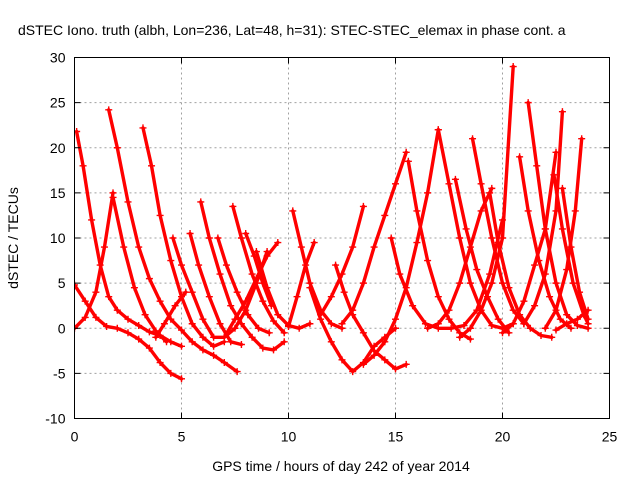  I want to click on x-tick-label: 10, so click(289, 437).